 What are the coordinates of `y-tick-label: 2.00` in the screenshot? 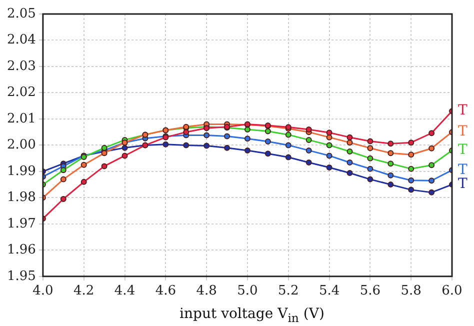 It's located at (21, 145).